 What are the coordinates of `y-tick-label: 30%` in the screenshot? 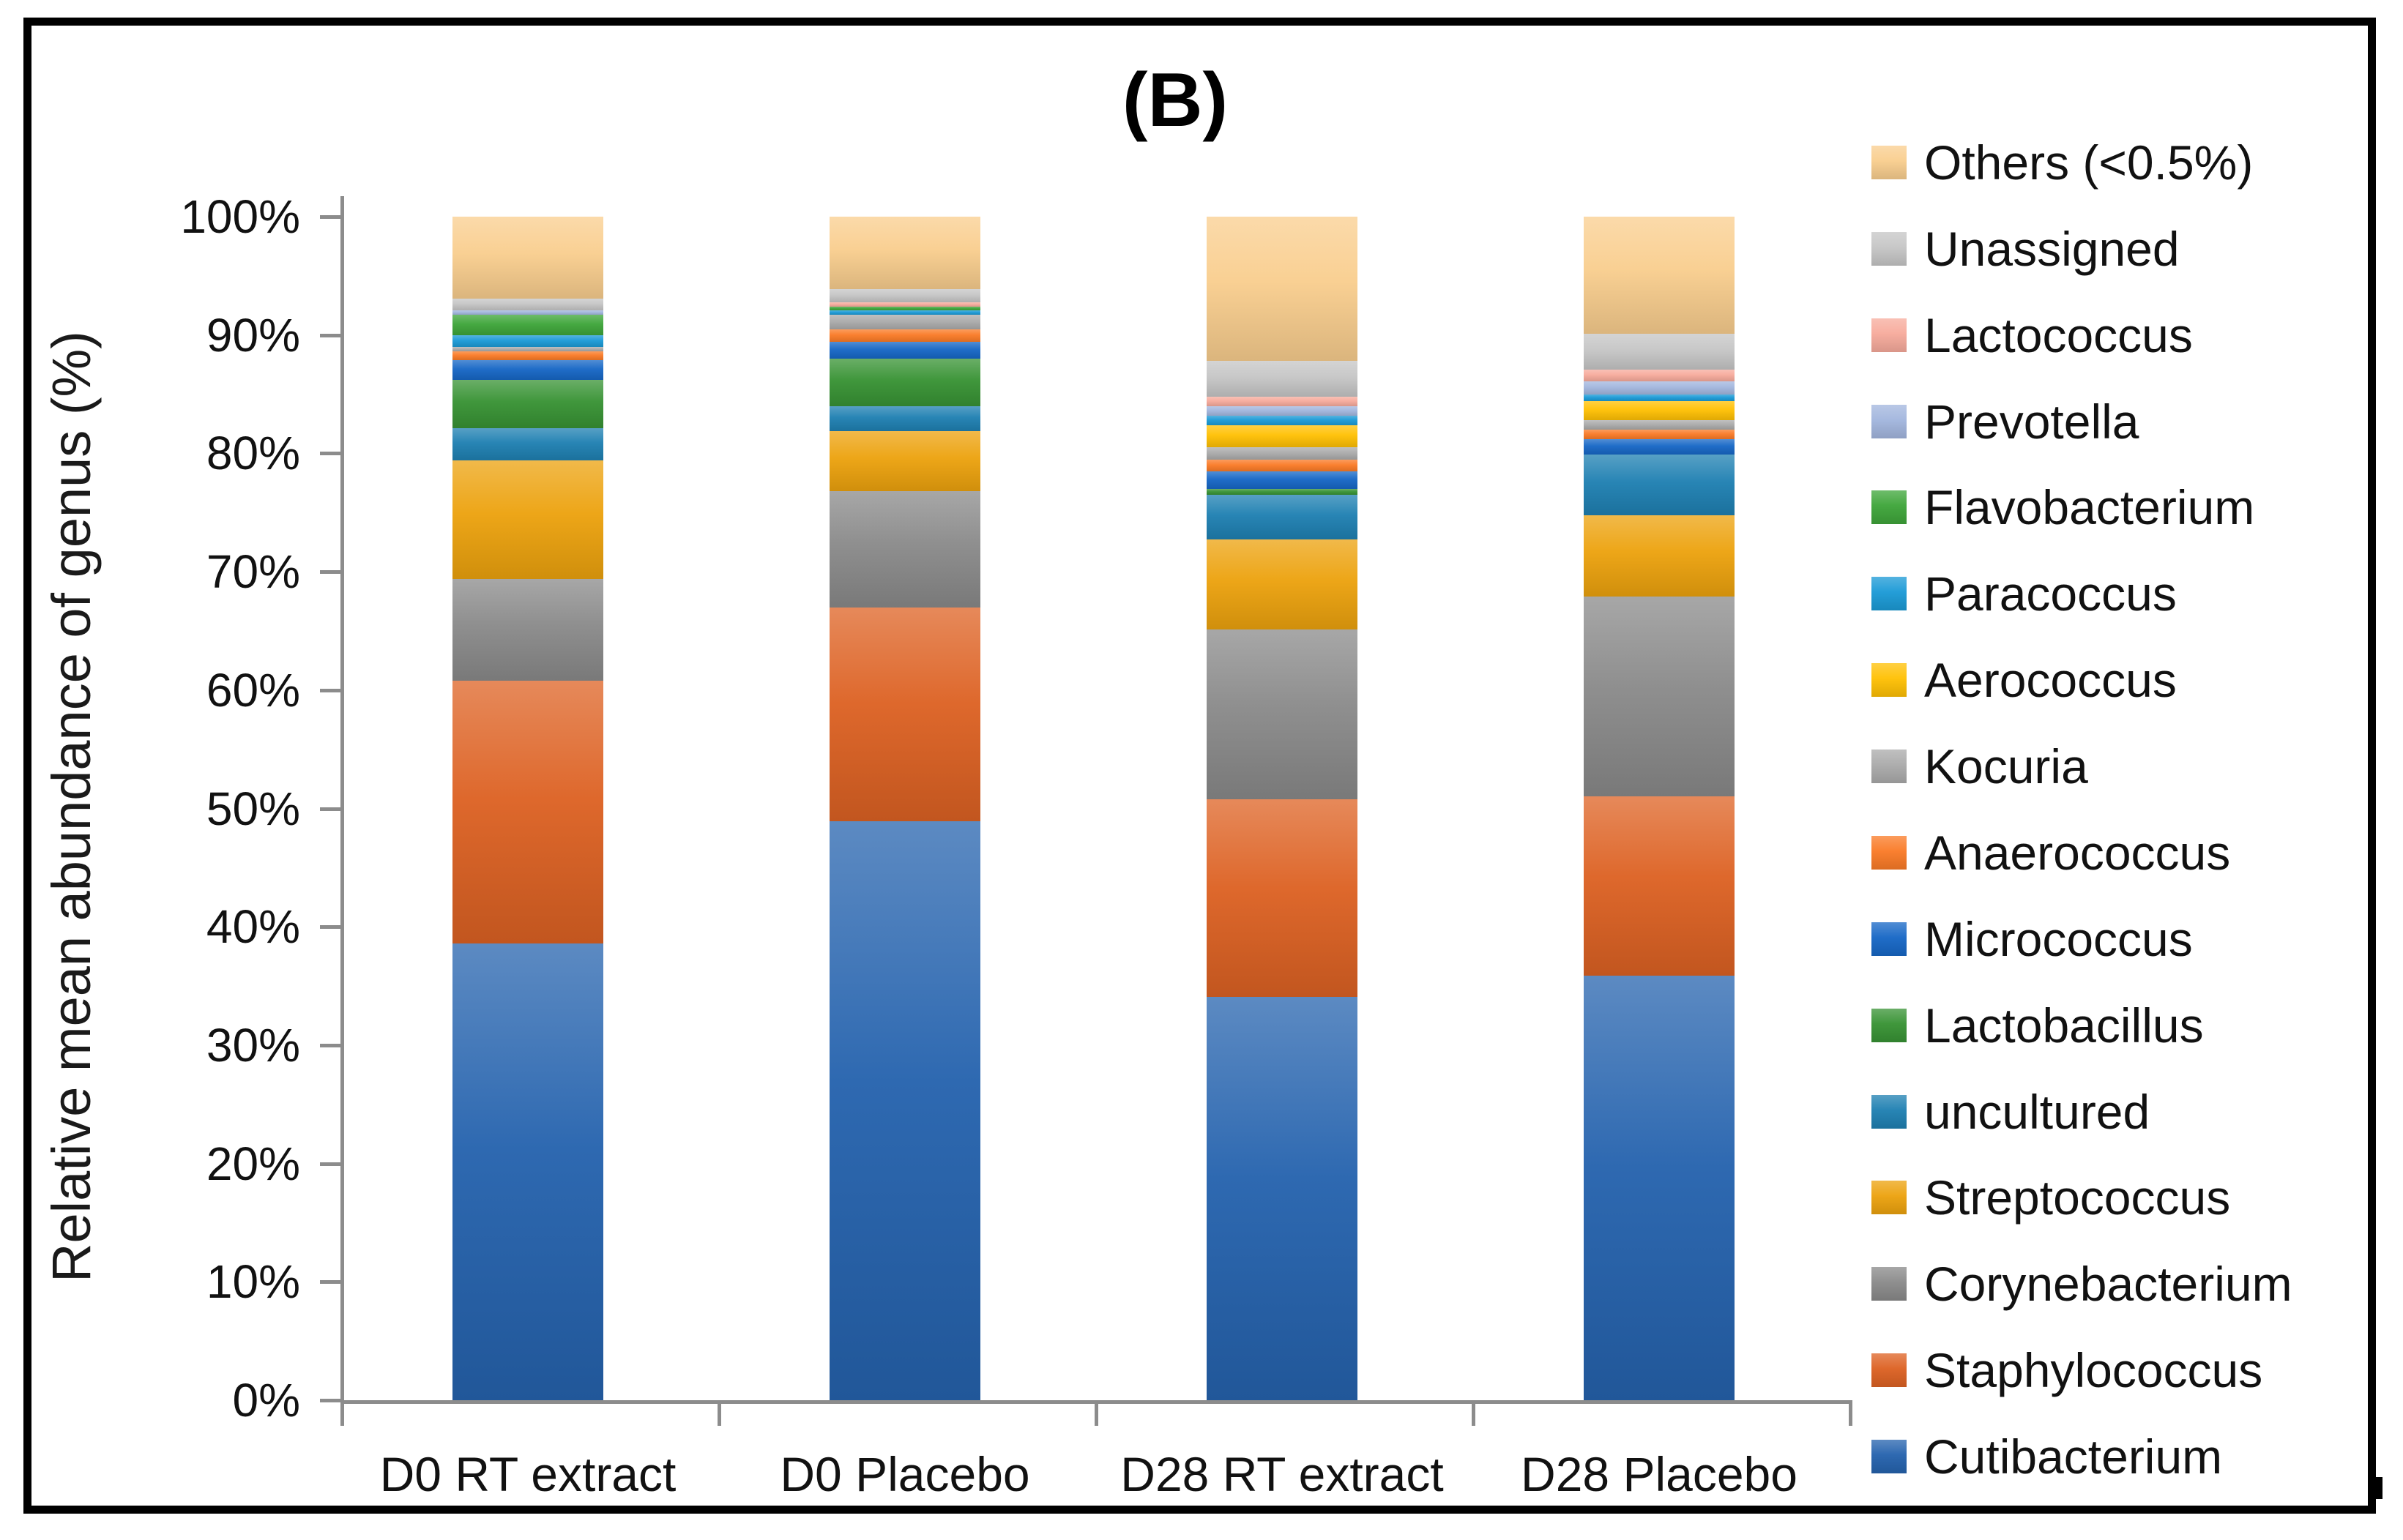 It's located at (253, 1045).